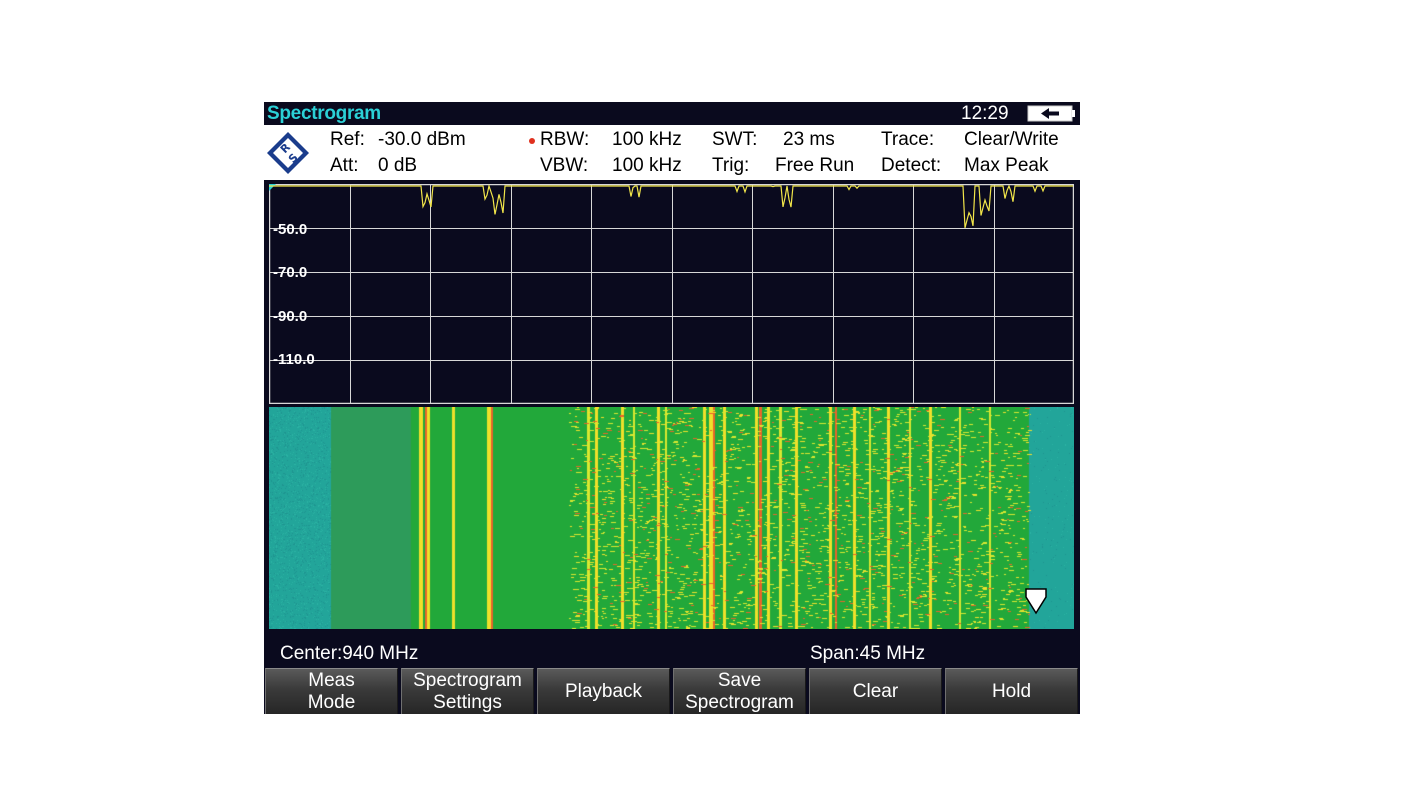 The width and height of the screenshot is (1420, 798). What do you see at coordinates (349, 653) in the screenshot?
I see `center-frequency: Center:940 MHz` at bounding box center [349, 653].